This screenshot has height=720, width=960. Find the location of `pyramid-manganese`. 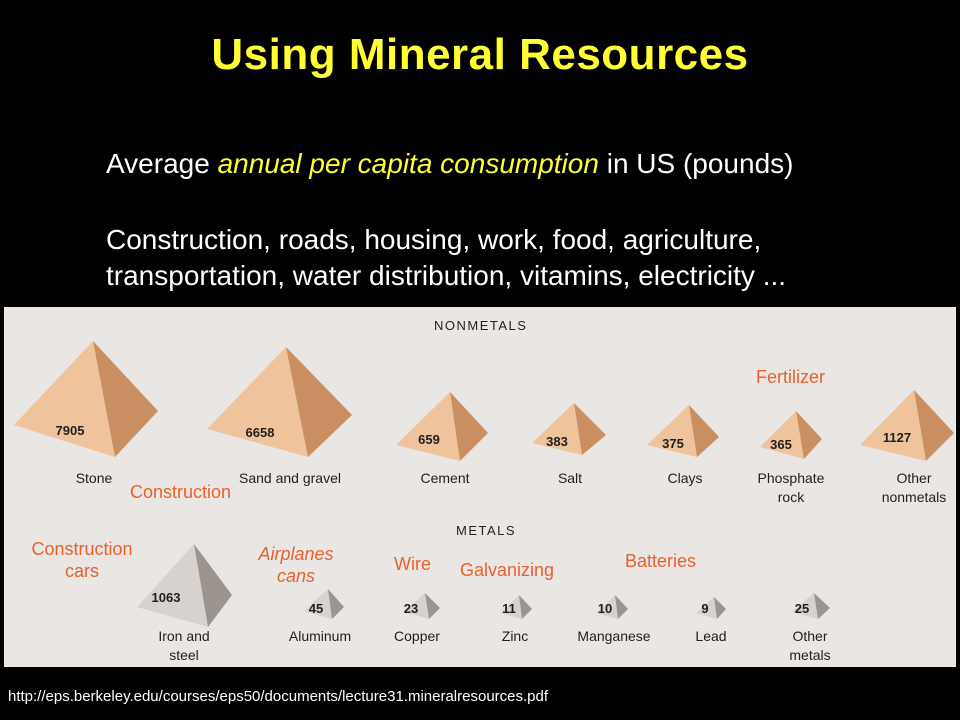

pyramid-manganese is located at coordinates (612, 607).